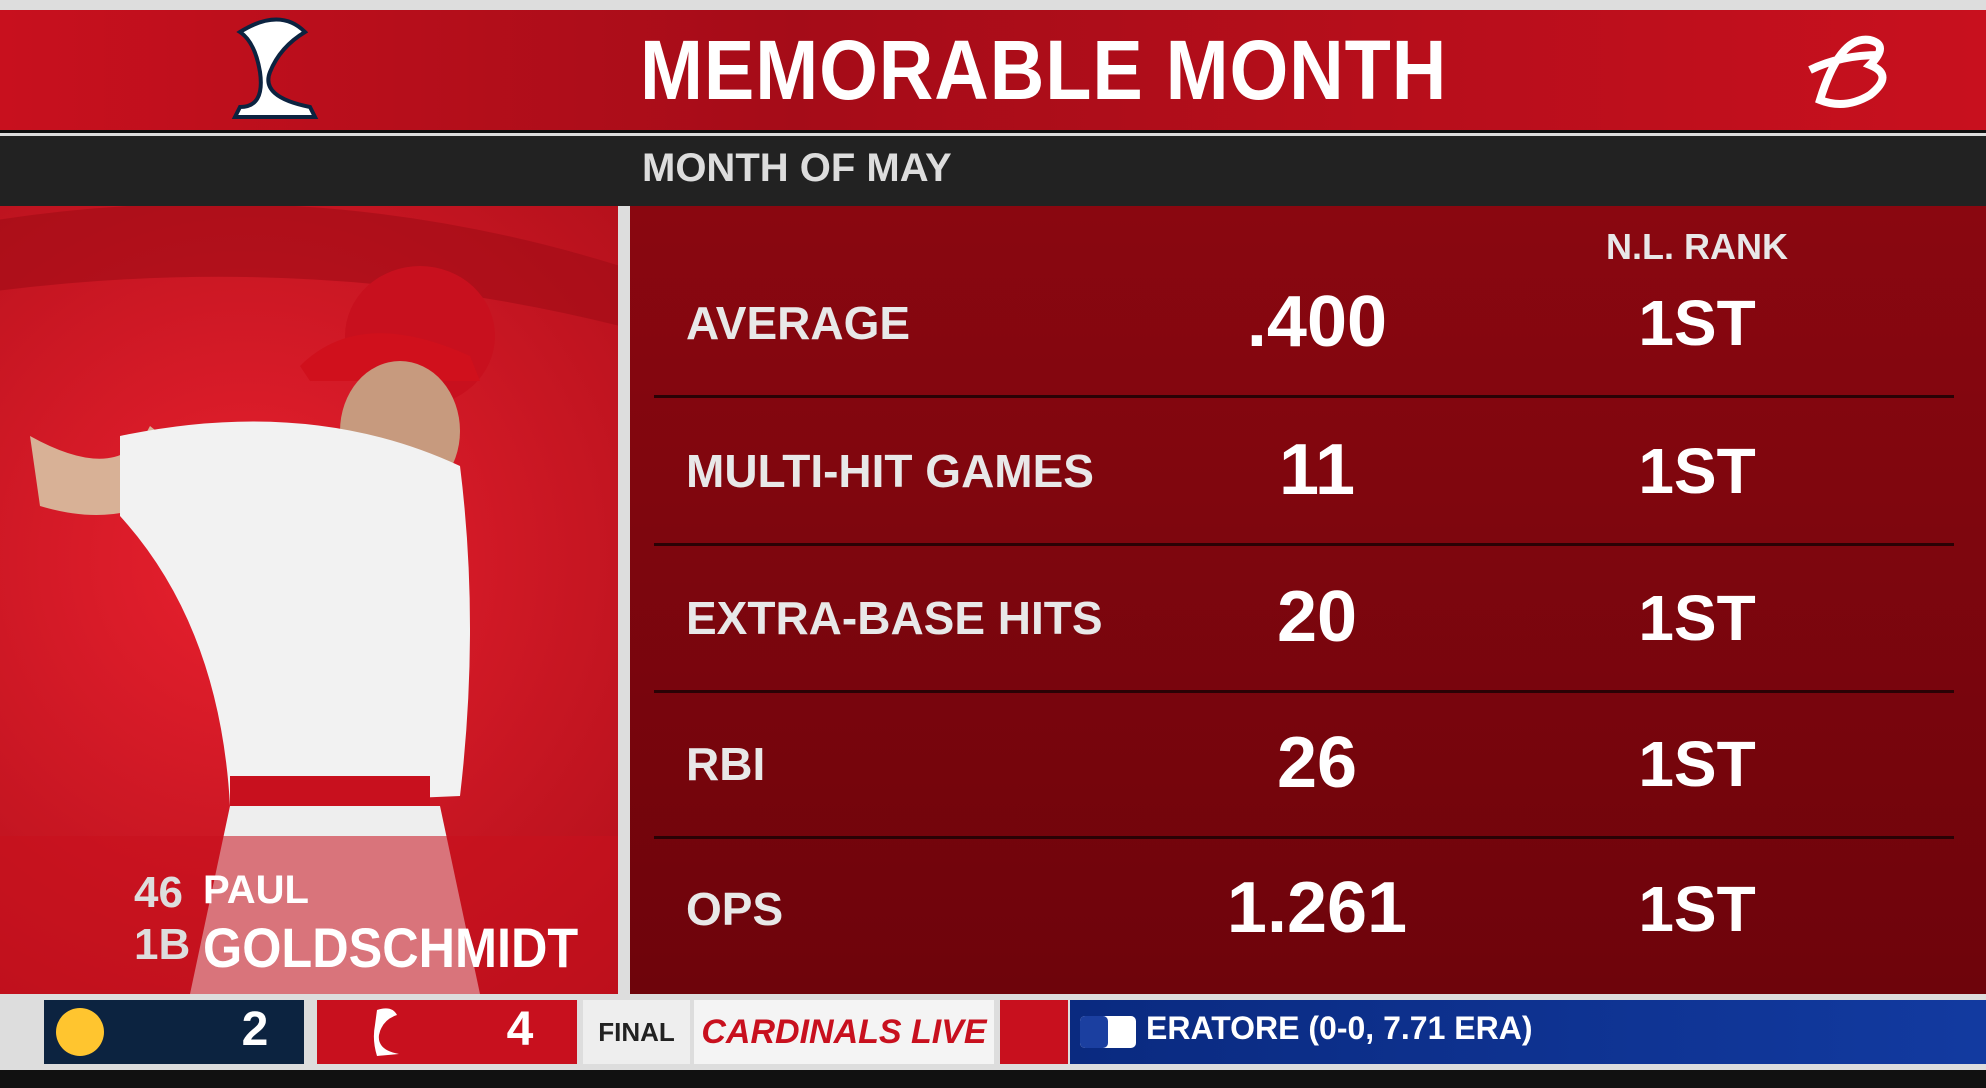  I want to click on home-logo, so click(386, 1032).